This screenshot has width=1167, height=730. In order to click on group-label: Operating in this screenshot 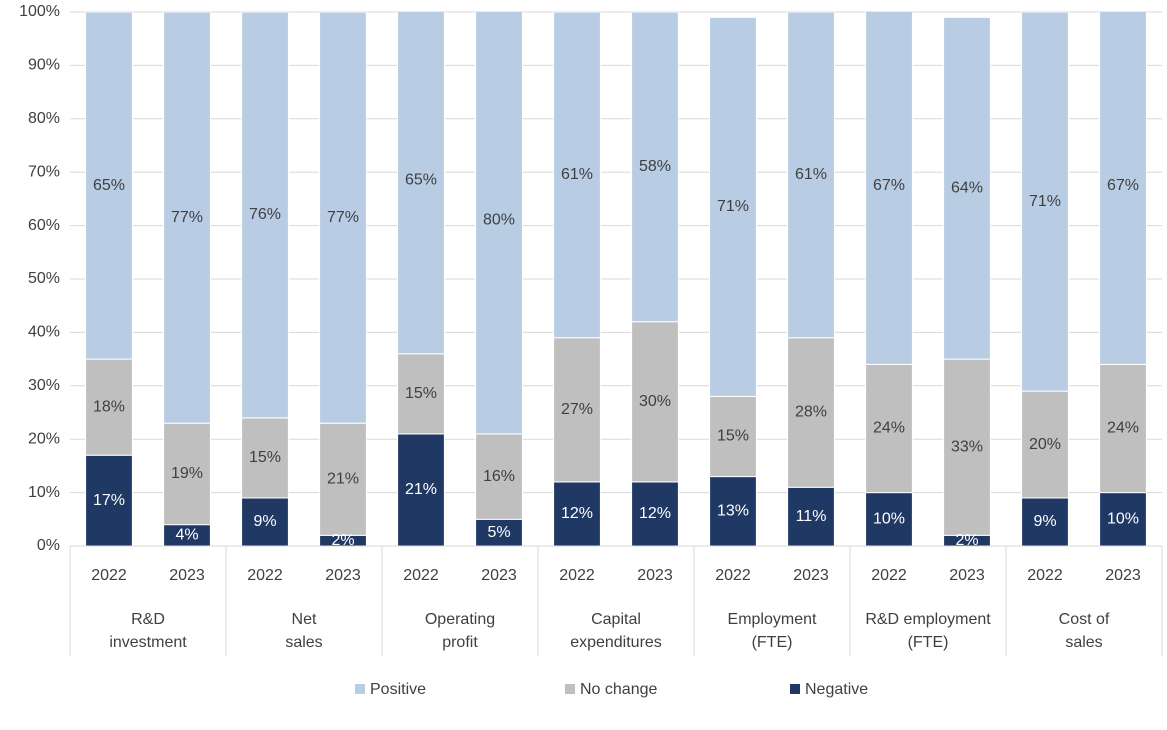, I will do `click(460, 619)`.